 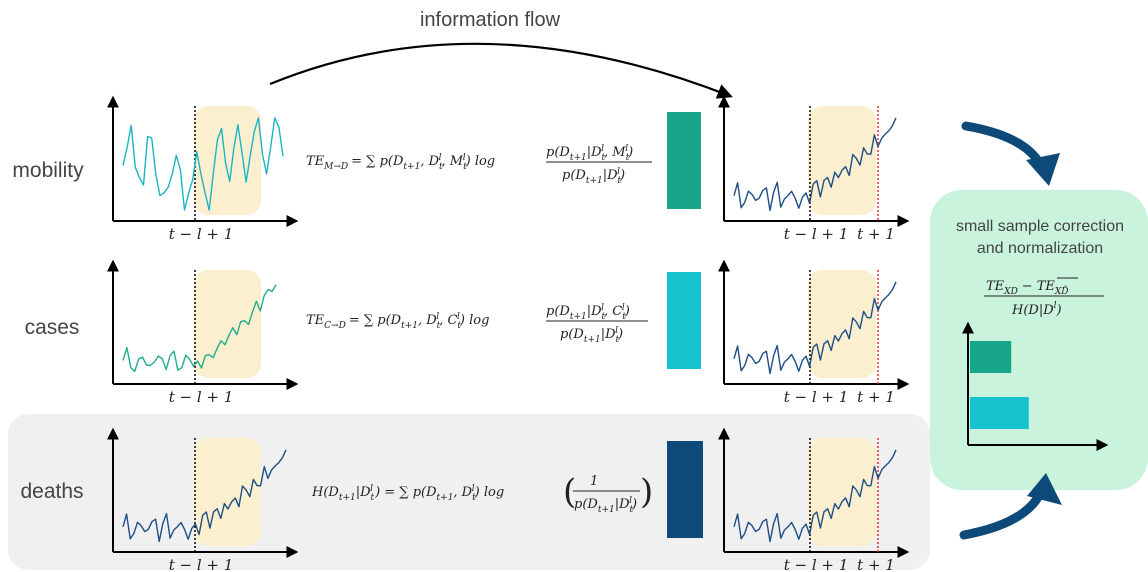 What do you see at coordinates (1036, 309) in the screenshot?
I see `svg-text: H(D|Dl)` at bounding box center [1036, 309].